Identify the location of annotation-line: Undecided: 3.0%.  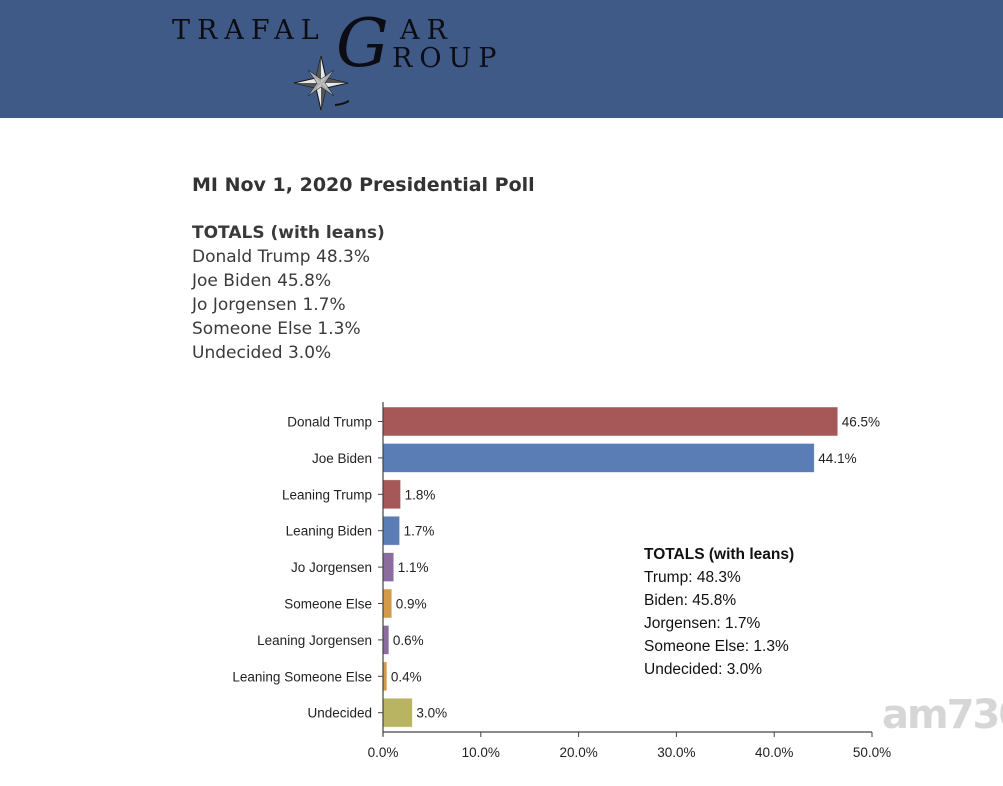
(703, 669).